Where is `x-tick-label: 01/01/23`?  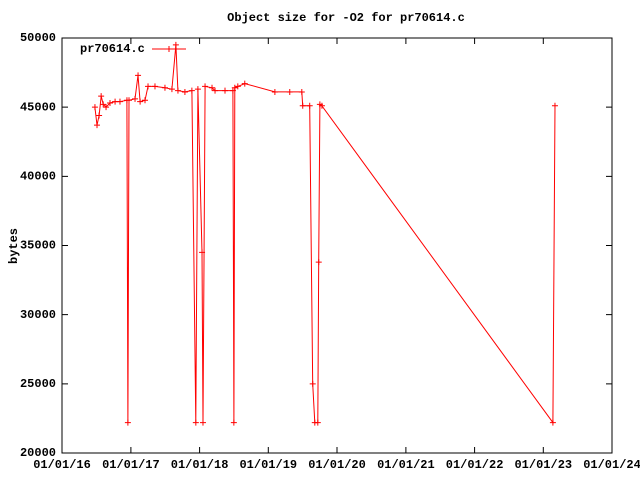 x-tick-label: 01/01/23 is located at coordinates (543, 465).